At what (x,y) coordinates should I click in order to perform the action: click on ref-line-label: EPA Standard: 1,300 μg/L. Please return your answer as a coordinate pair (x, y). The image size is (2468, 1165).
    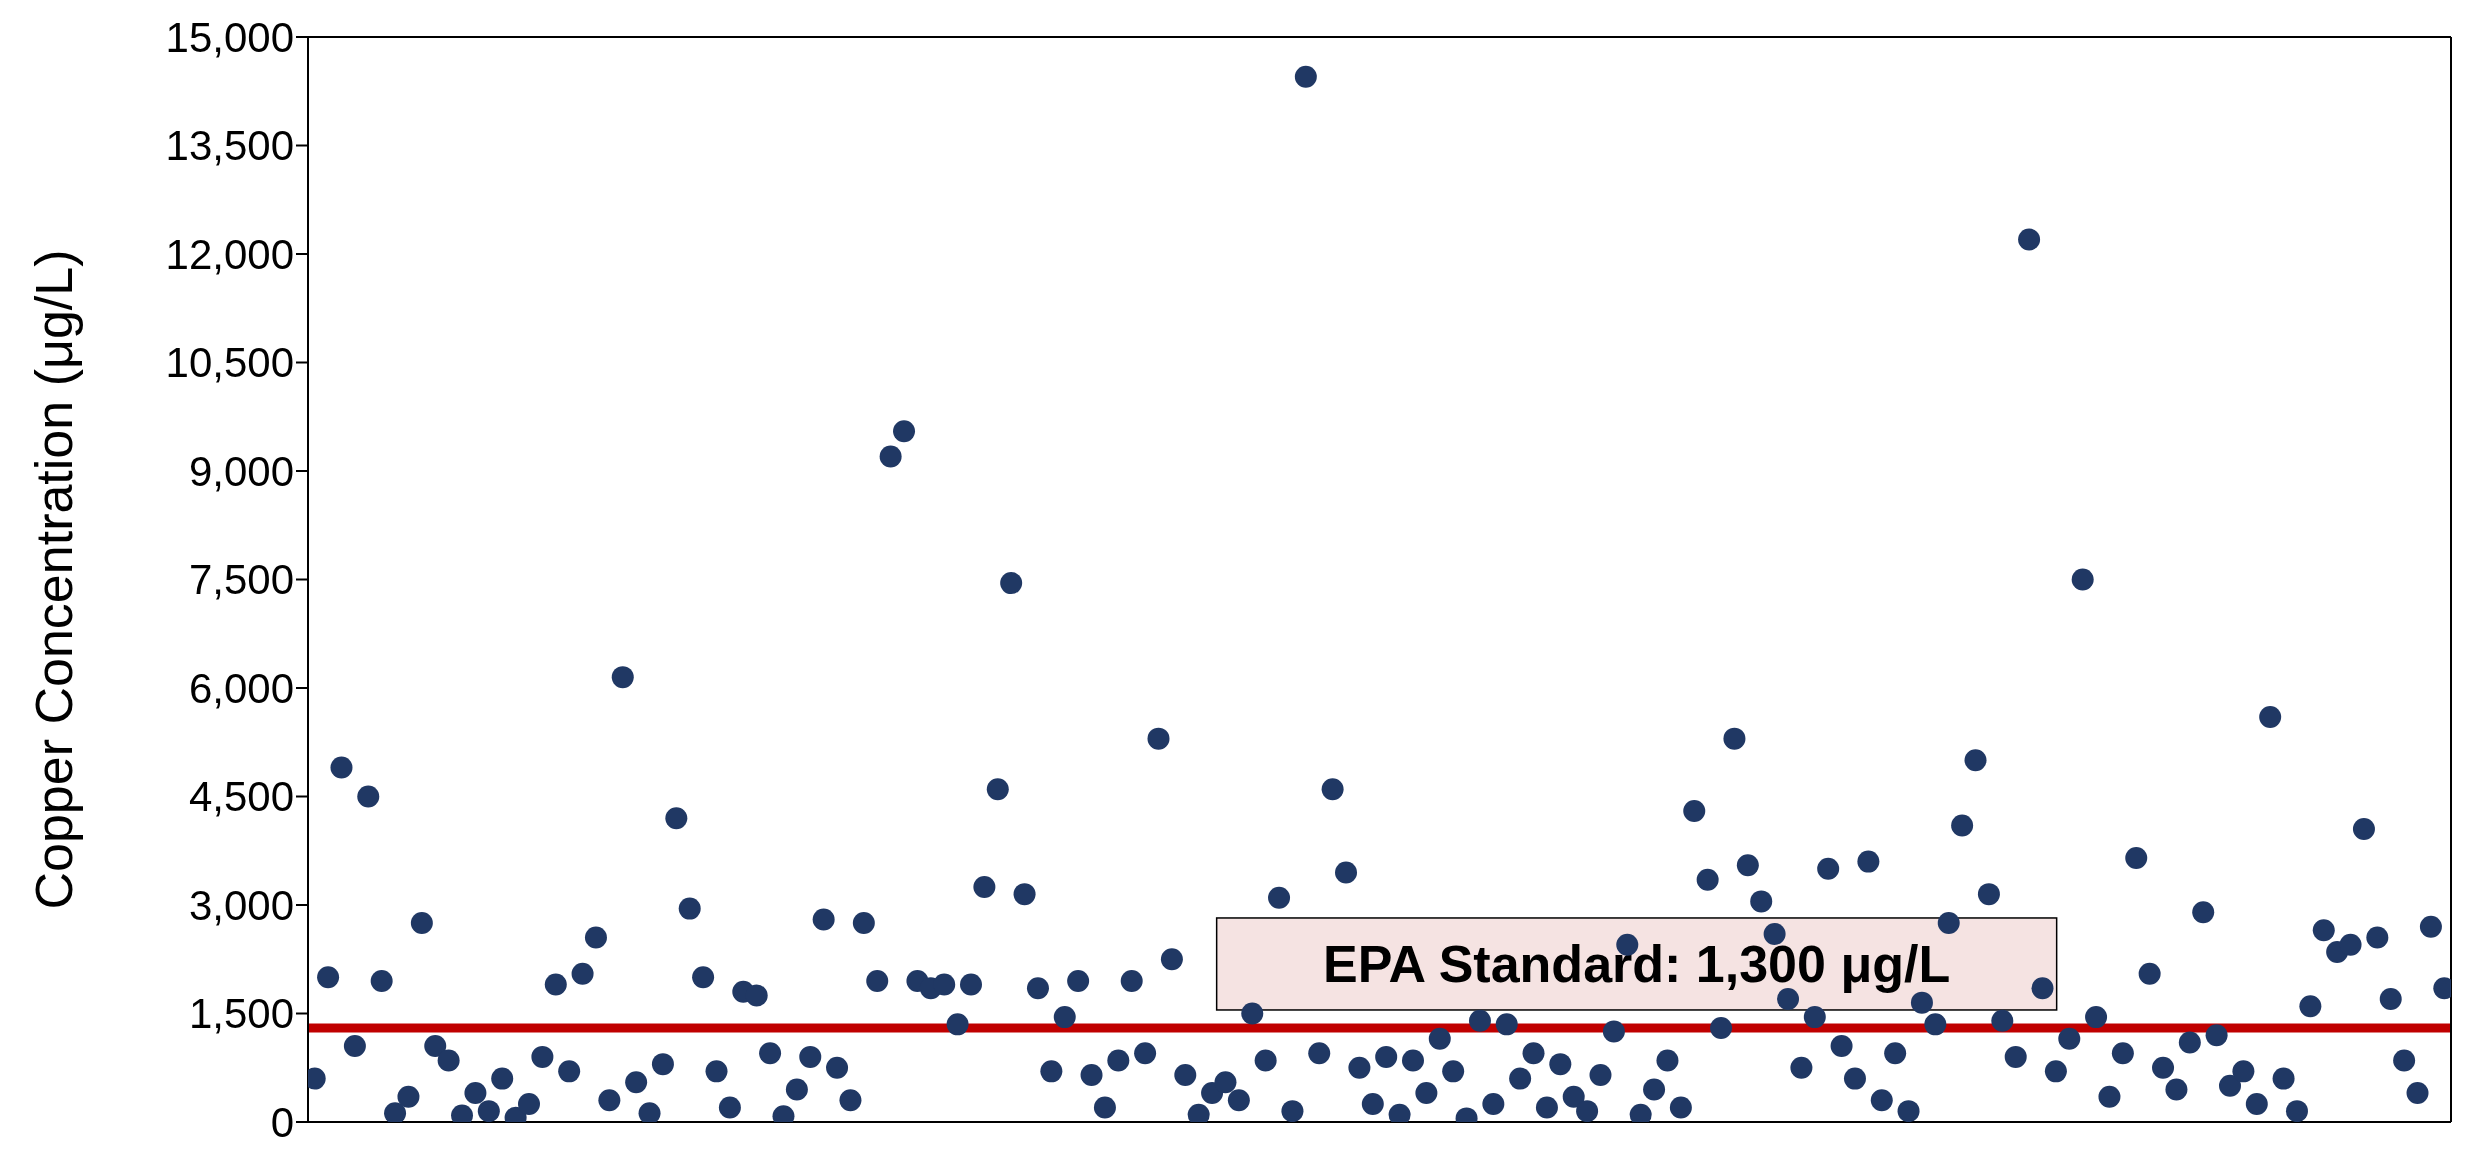
    Looking at the image, I should click on (1637, 963).